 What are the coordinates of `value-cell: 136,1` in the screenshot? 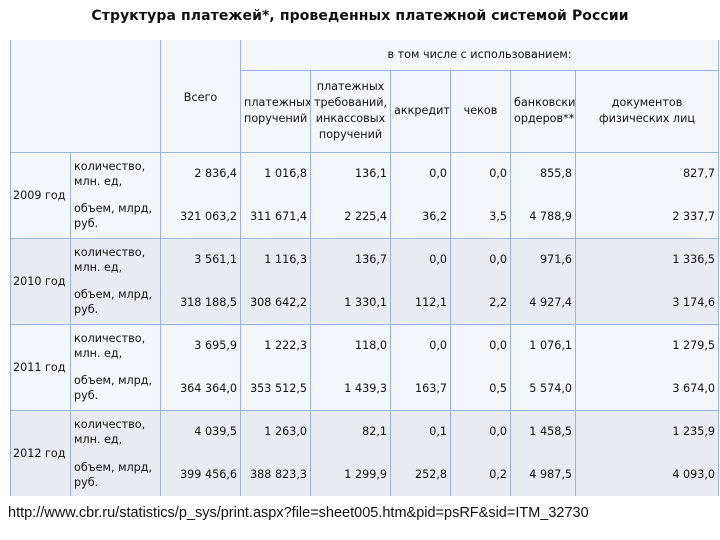 It's located at (350, 173).